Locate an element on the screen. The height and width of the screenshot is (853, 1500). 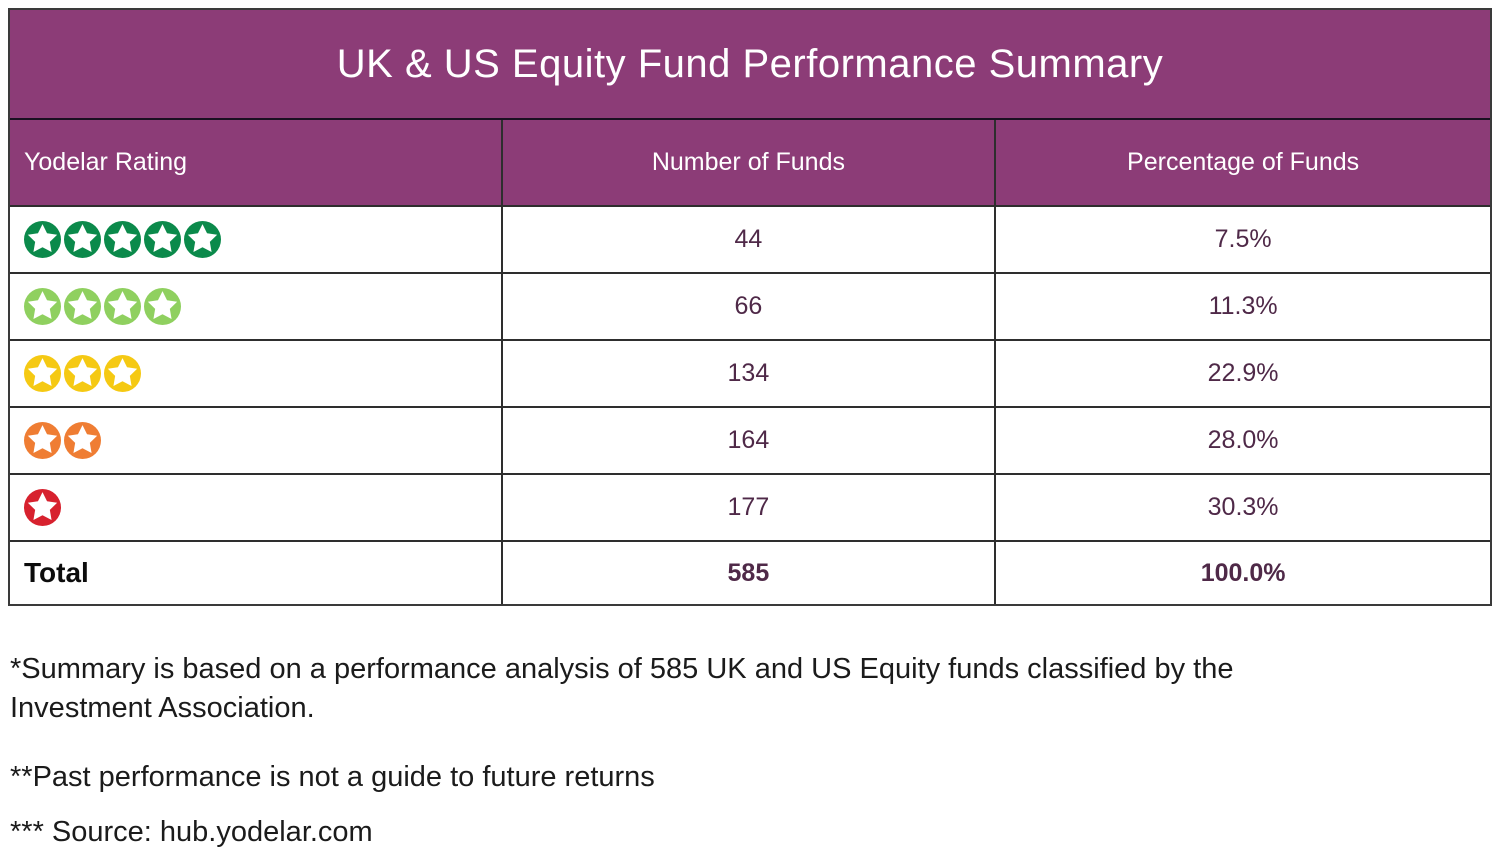
funds-percentage-5-star: 7.5% is located at coordinates (1242, 239).